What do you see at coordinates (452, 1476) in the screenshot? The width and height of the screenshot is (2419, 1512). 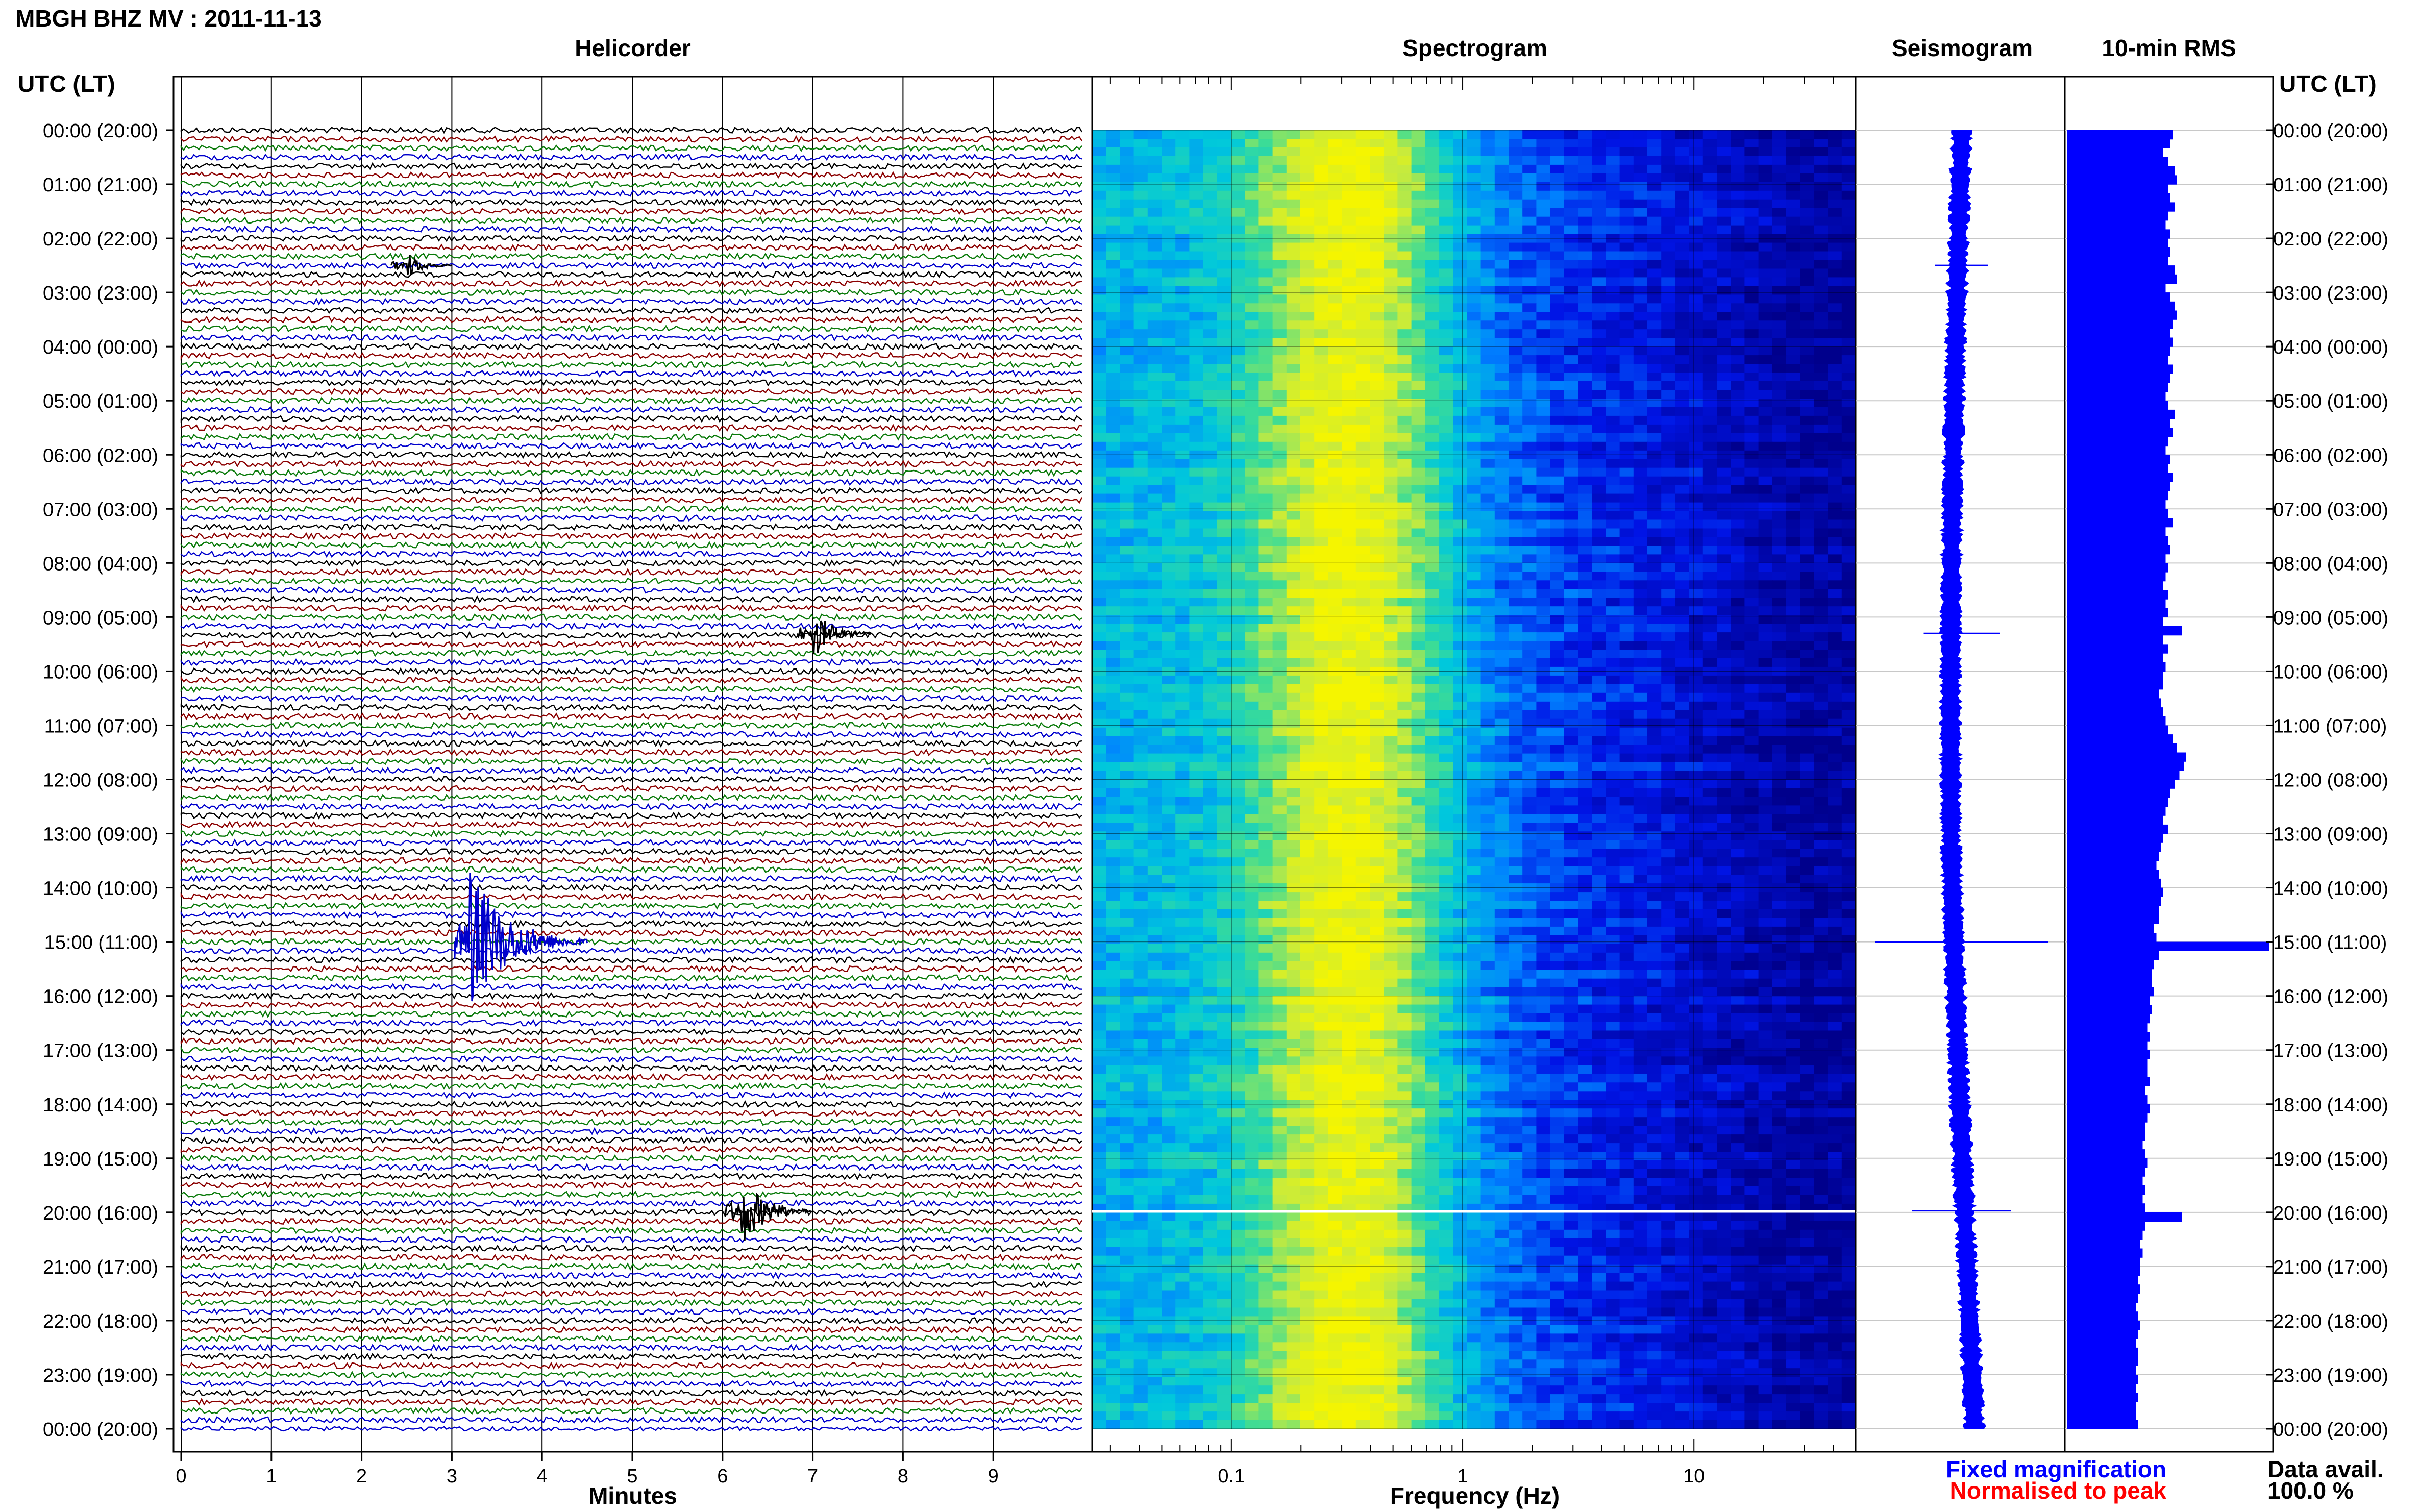 I see `helicorder-x-tick-label: 3` at bounding box center [452, 1476].